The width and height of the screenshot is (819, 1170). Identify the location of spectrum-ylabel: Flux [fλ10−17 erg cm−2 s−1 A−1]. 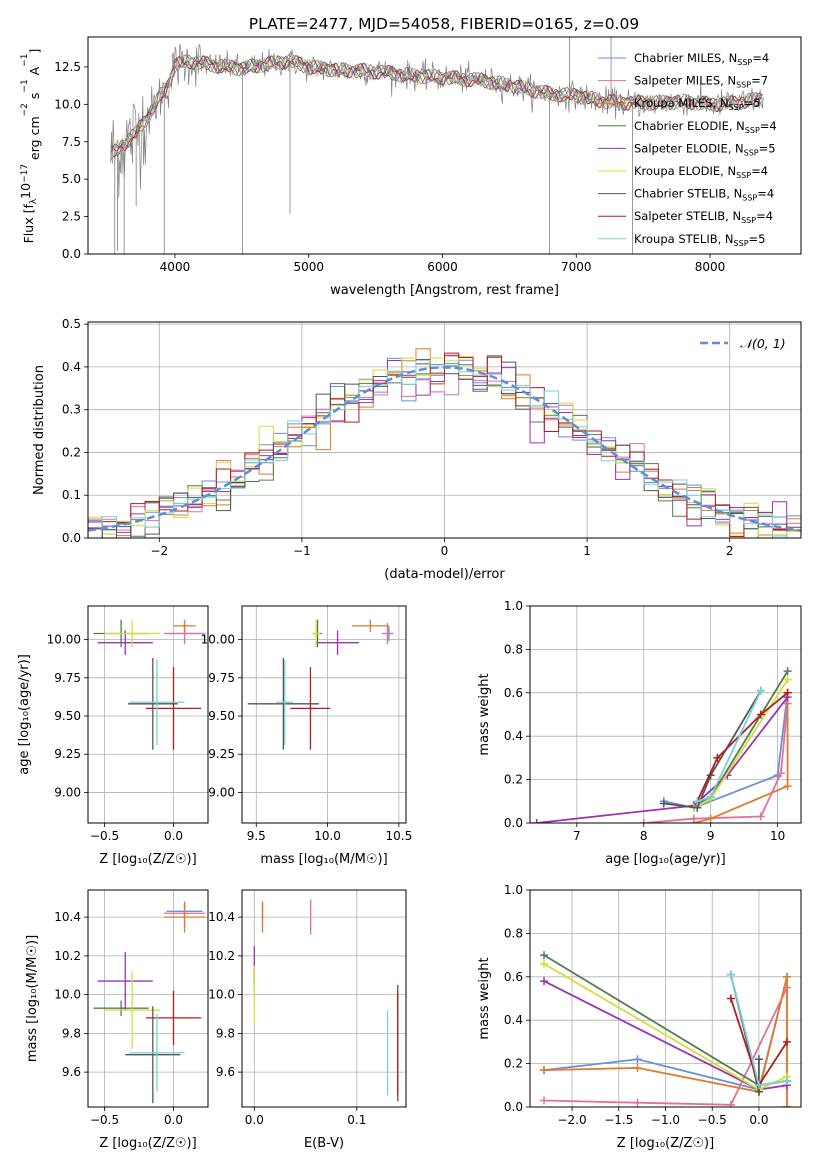
(30, 146).